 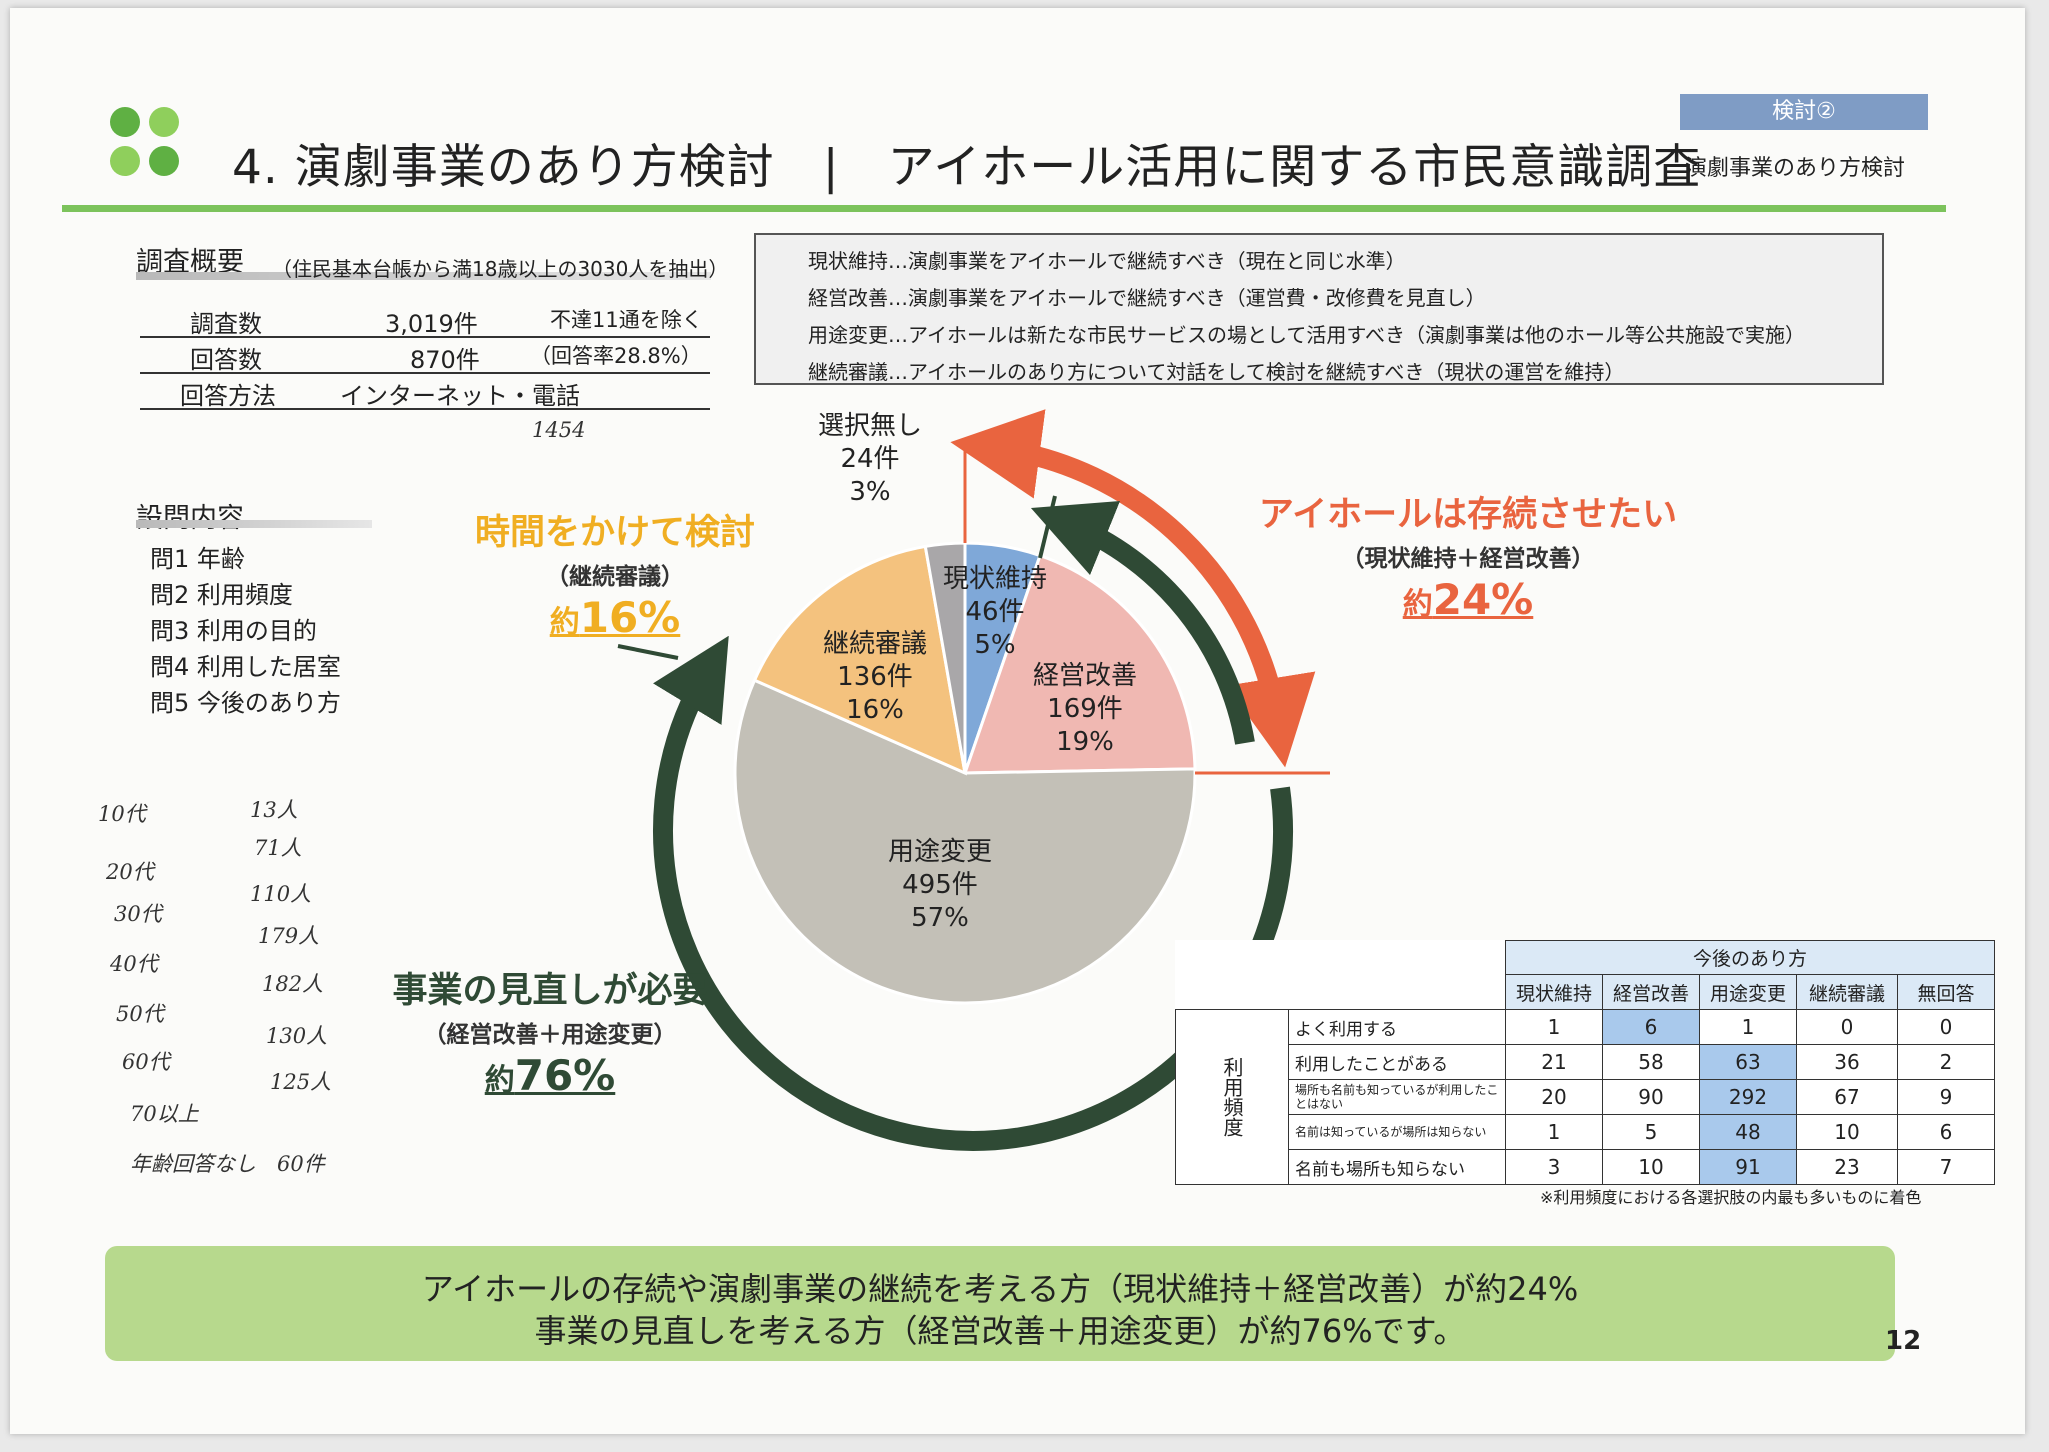 I want to click on question-item: 問2 利用頻度, so click(x=221, y=595).